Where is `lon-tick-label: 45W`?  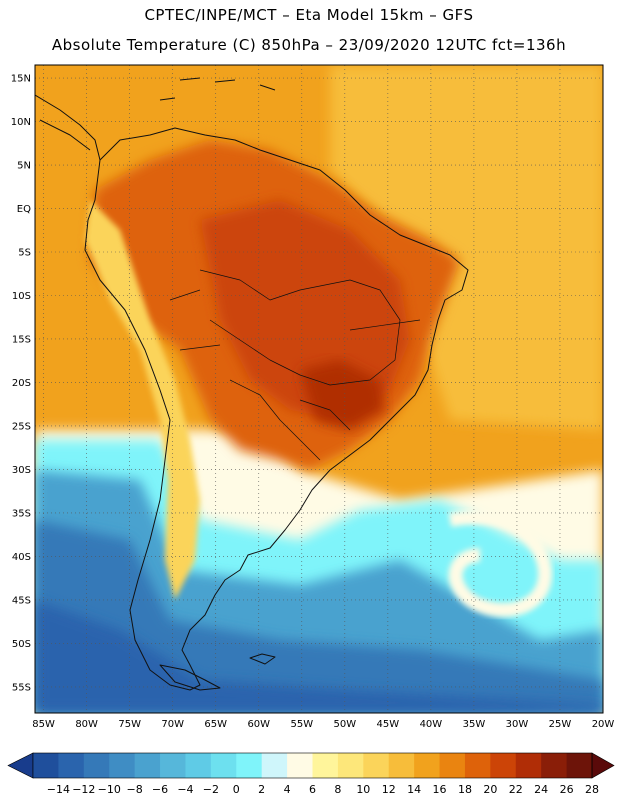 lon-tick-label: 45W is located at coordinates (388, 724).